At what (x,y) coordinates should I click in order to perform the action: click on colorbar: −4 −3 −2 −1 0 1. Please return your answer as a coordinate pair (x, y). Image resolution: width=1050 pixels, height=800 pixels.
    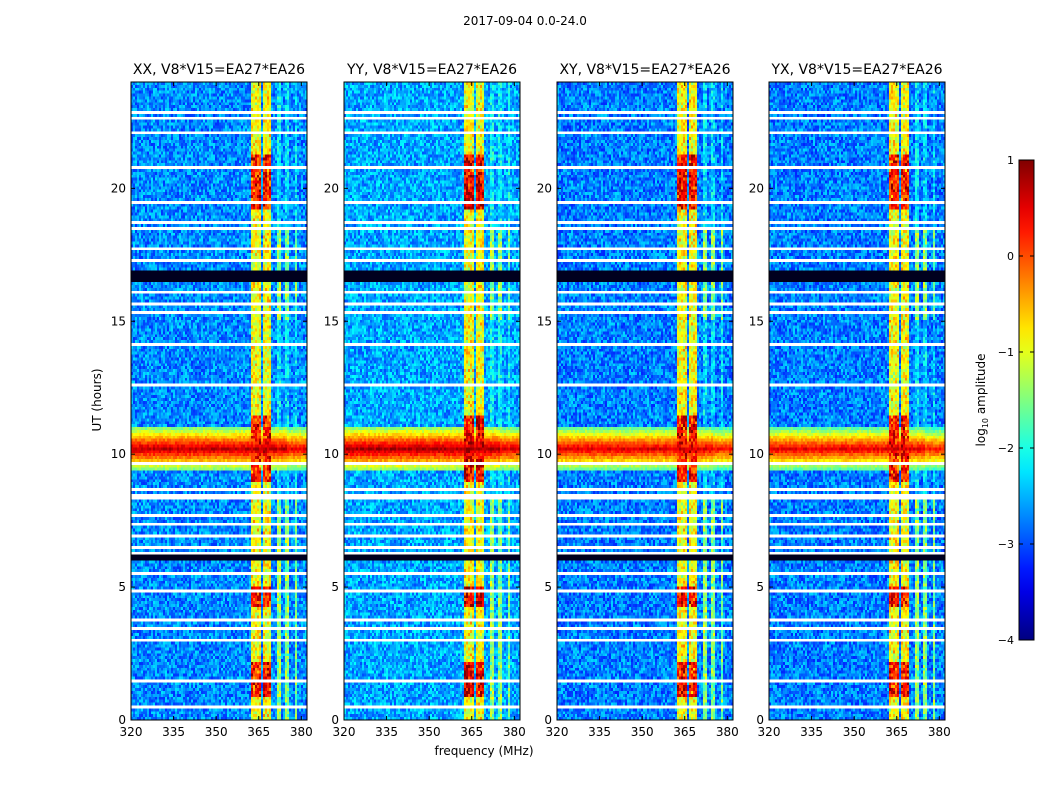
    Looking at the image, I should click on (1016, 400).